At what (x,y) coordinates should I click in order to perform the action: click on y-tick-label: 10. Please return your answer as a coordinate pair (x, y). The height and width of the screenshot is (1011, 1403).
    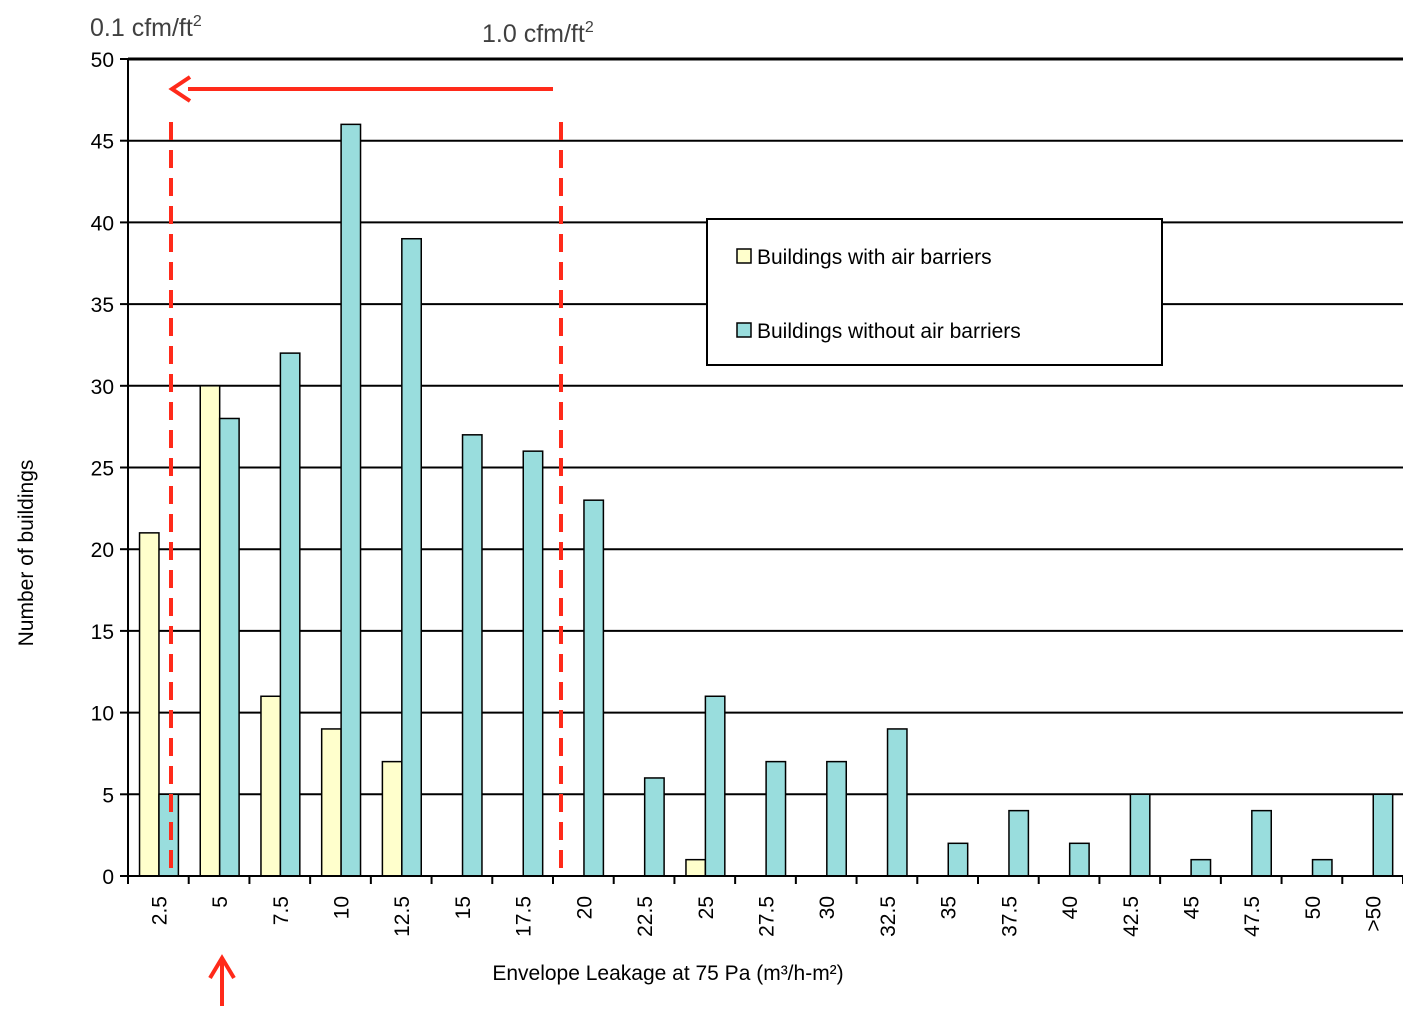
    Looking at the image, I should click on (102, 714).